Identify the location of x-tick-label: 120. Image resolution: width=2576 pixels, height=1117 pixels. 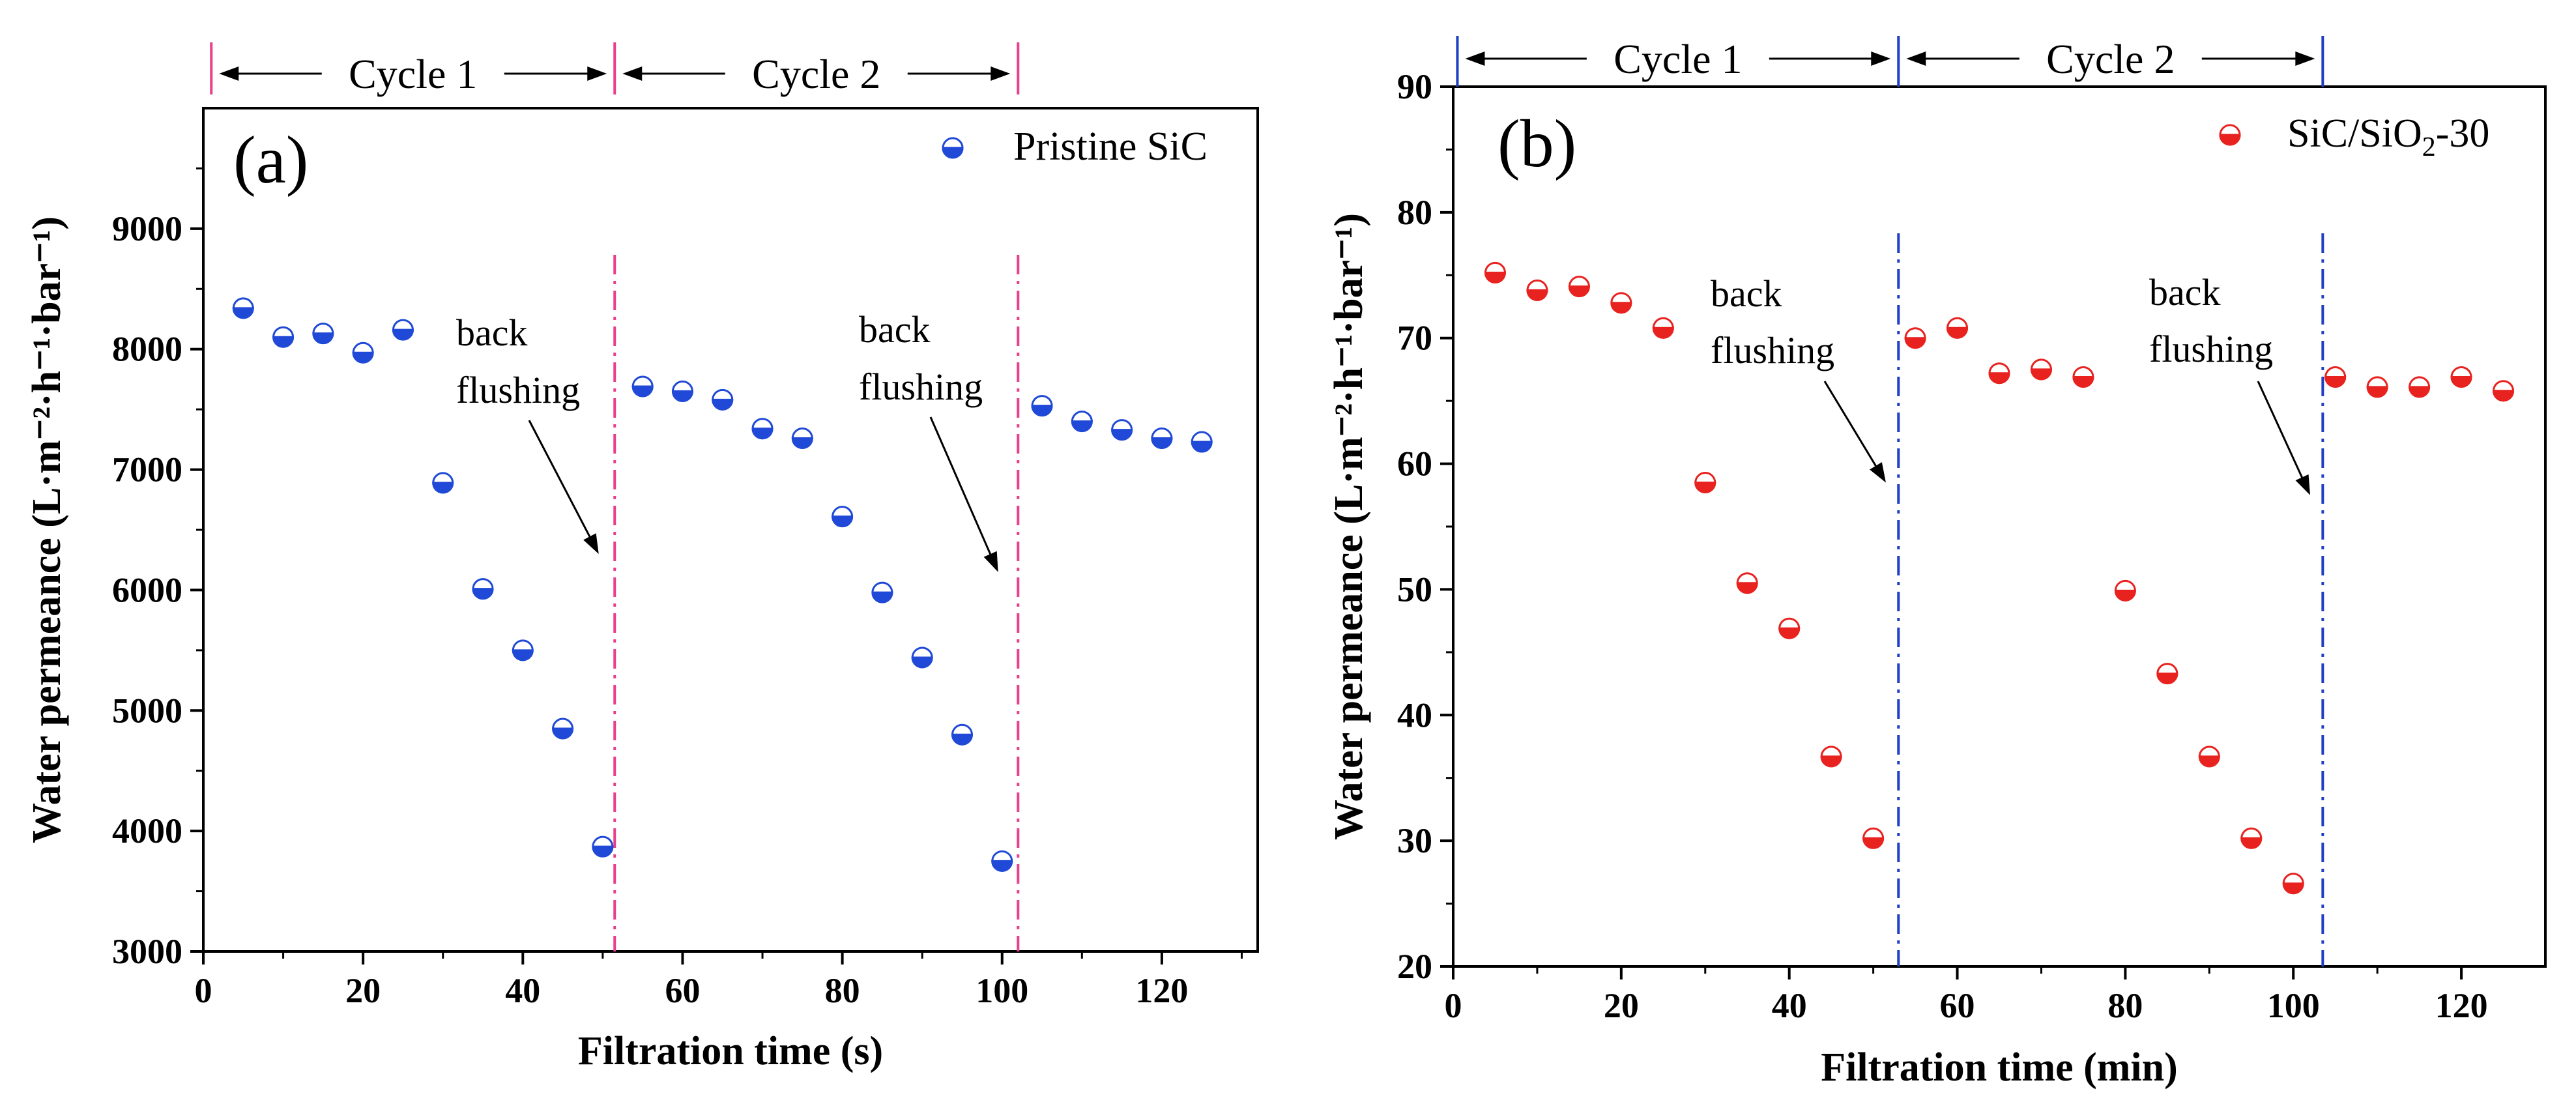
(1161, 990).